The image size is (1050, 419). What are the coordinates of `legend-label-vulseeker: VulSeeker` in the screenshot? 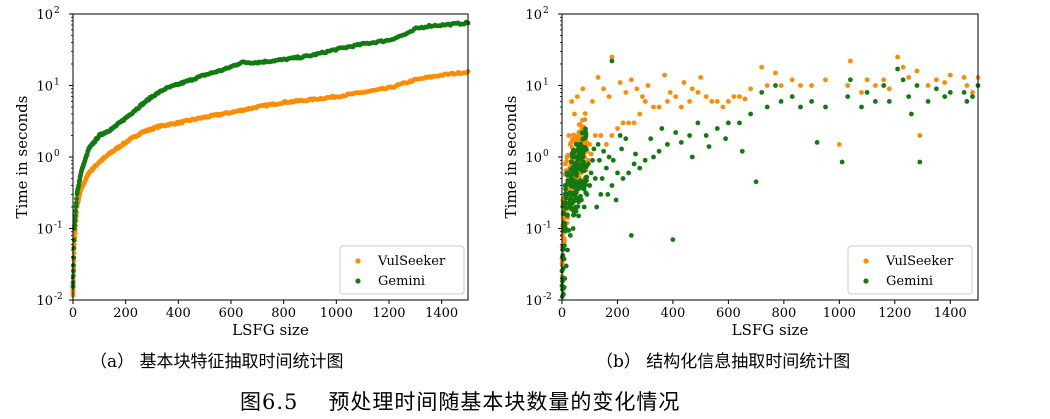 It's located at (411, 261).